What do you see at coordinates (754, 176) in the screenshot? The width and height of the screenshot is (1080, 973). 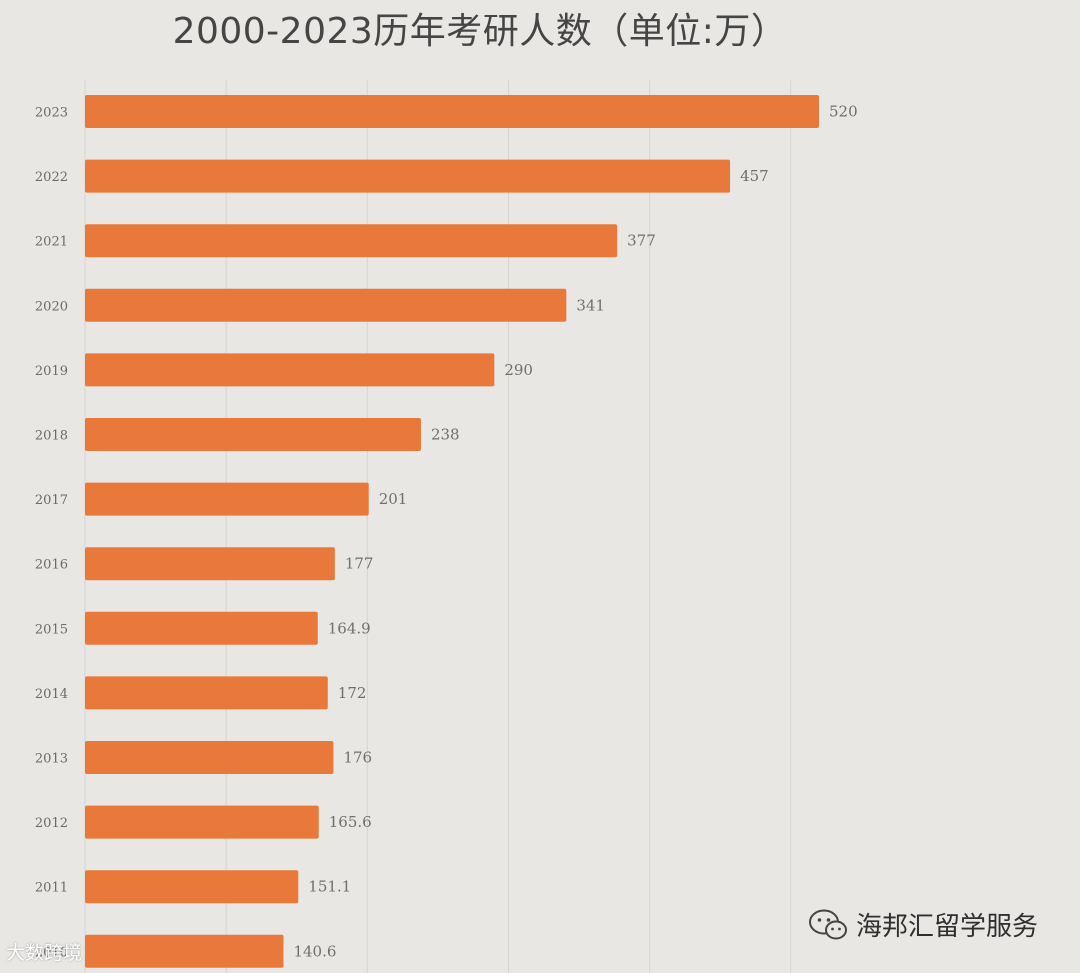 I see `value-label-2022: 457` at bounding box center [754, 176].